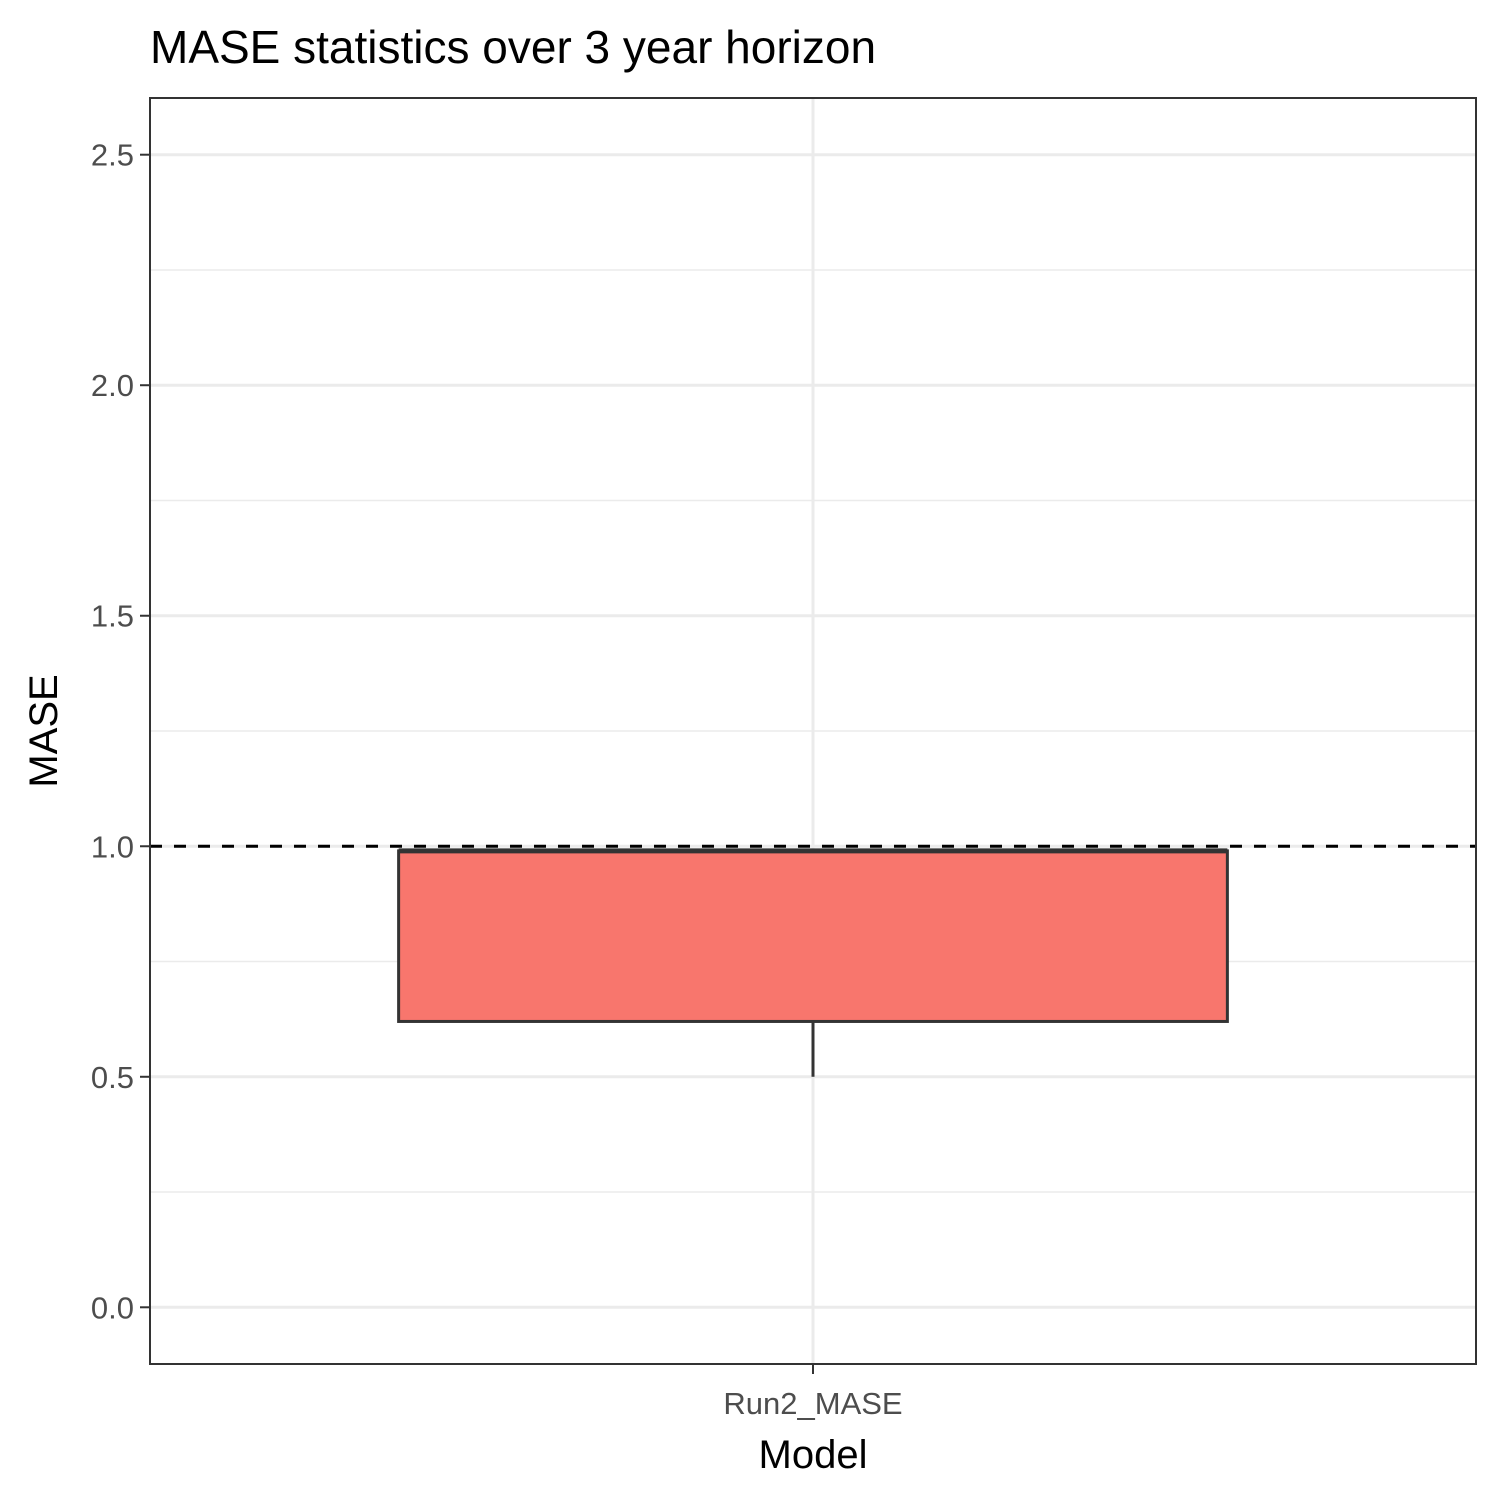  Describe the element at coordinates (813, 1455) in the screenshot. I see `x-axis-title: Model` at that location.